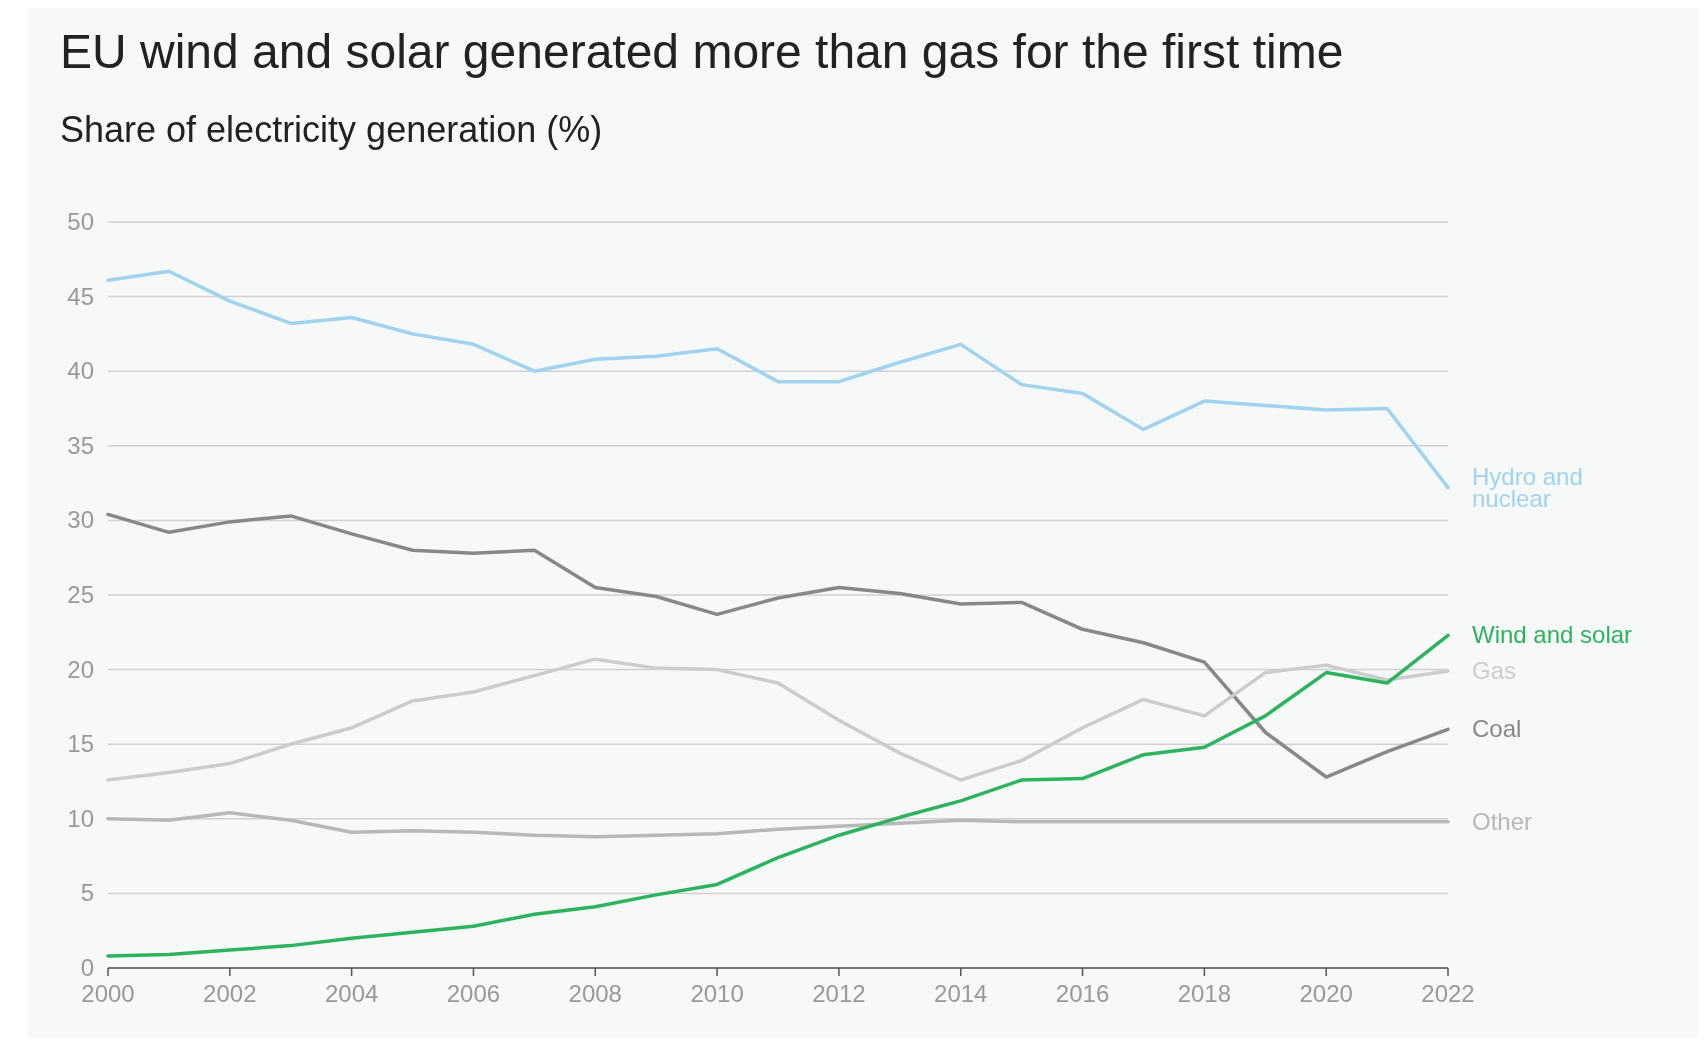 The width and height of the screenshot is (1706, 1042). What do you see at coordinates (80, 744) in the screenshot?
I see `y-tick-label: 15` at bounding box center [80, 744].